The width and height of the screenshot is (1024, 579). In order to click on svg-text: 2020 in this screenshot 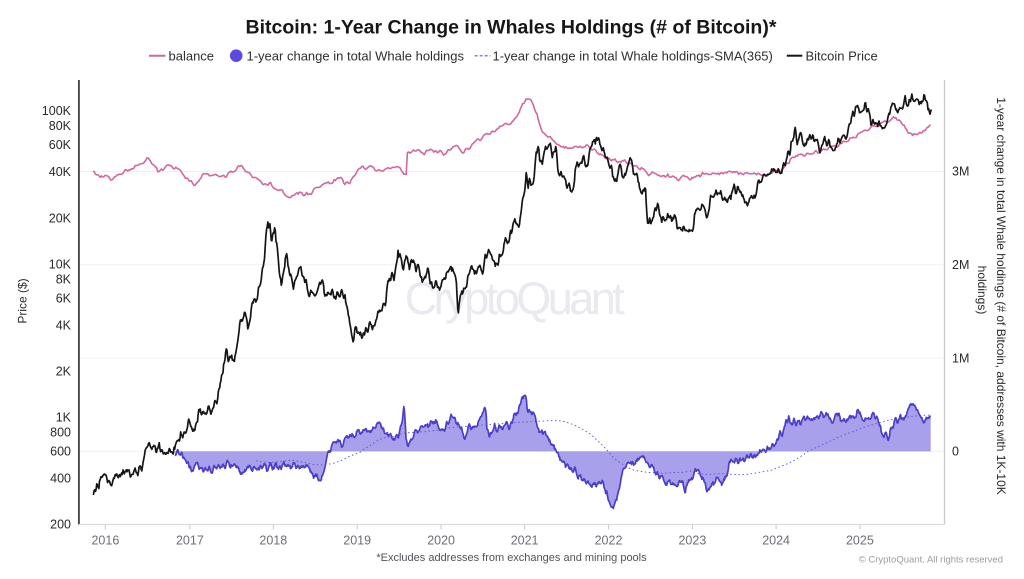, I will do `click(441, 541)`.